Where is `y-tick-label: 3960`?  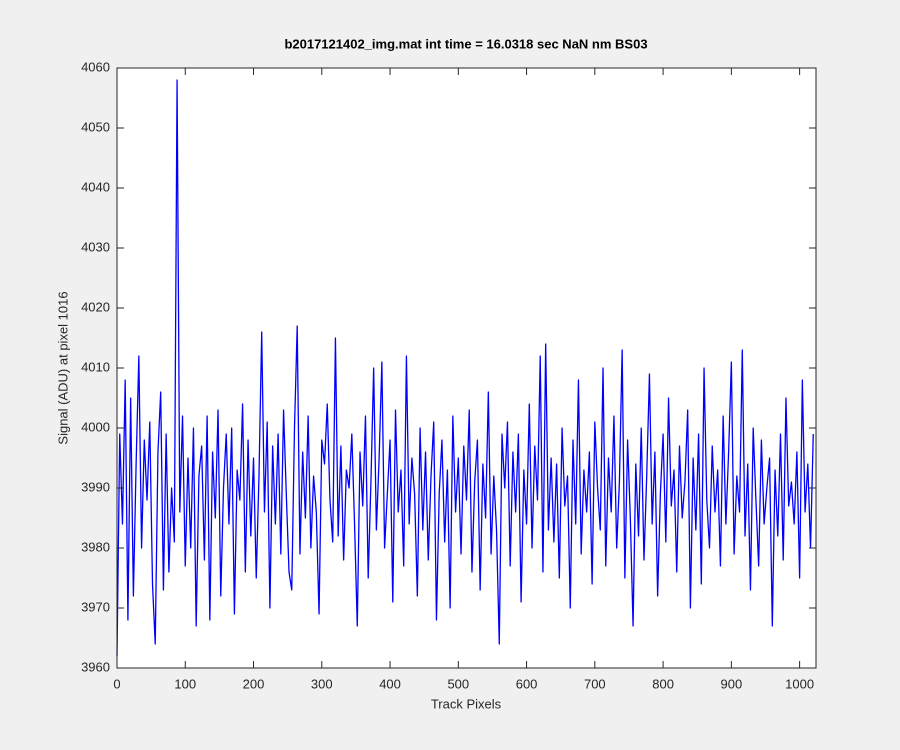 y-tick-label: 3960 is located at coordinates (95, 666).